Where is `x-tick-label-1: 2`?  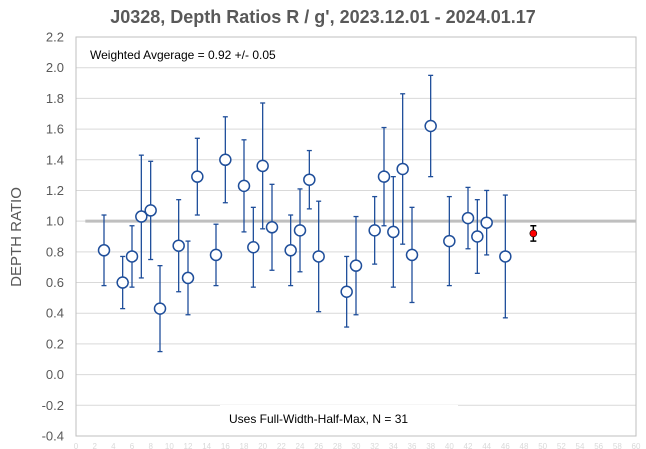 x-tick-label-1: 2 is located at coordinates (94, 445).